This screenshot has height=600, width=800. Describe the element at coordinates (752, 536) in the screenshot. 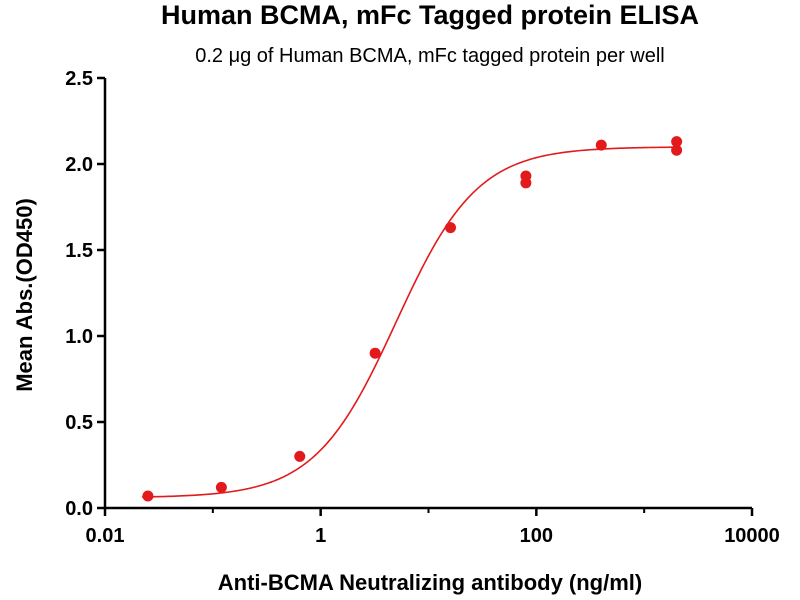

I see `x-tick-label: 10000` at that location.